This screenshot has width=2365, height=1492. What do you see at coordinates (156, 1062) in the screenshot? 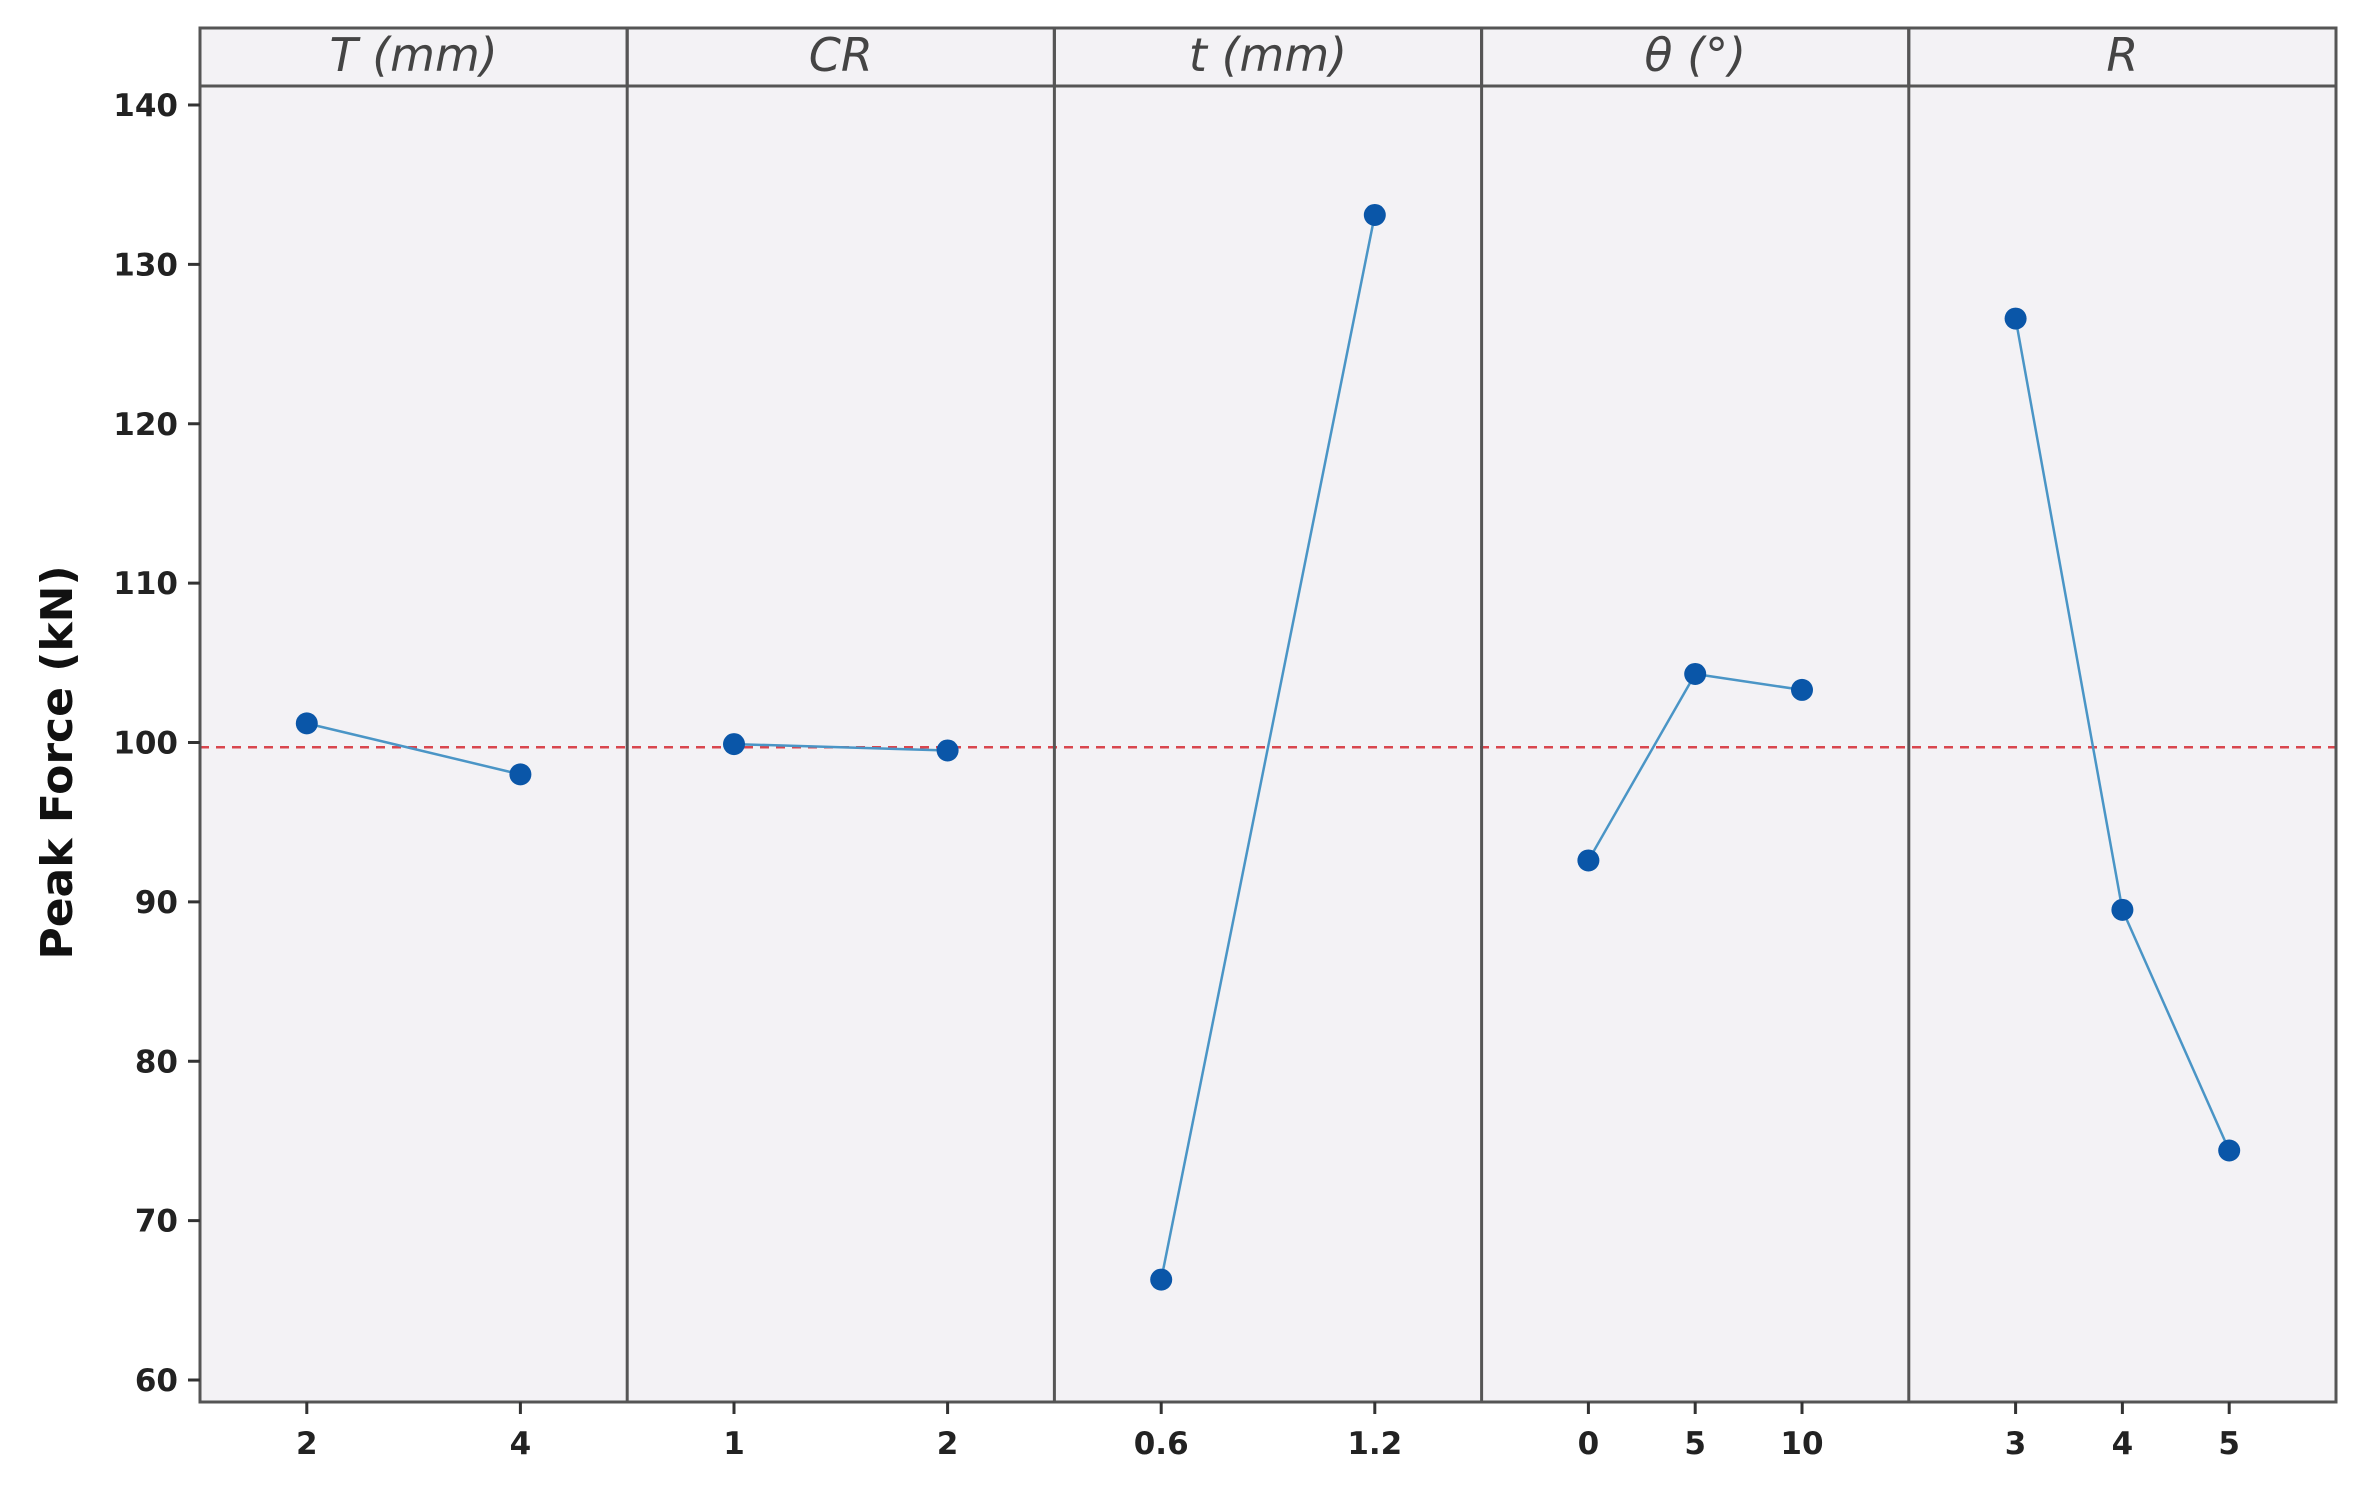
I see `y-tick-label: 80` at bounding box center [156, 1062].